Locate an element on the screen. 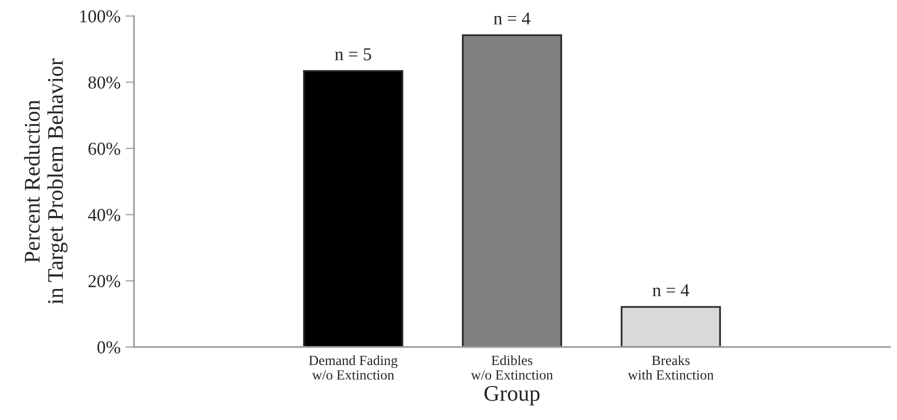 This screenshot has height=420, width=897. y-axis-title: Percent Reduction in Target Problem Behavior is located at coordinates (46, 181).